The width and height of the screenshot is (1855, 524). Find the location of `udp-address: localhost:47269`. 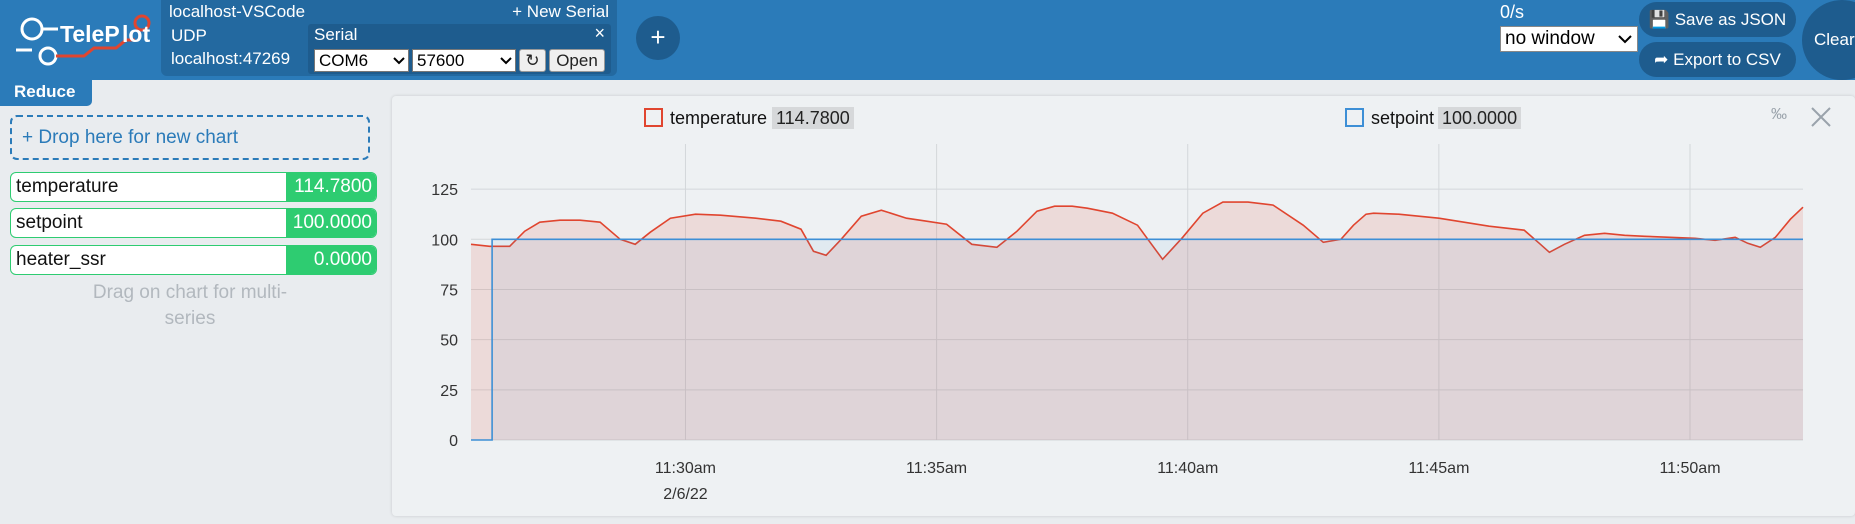

udp-address: localhost:47269 is located at coordinates (231, 58).